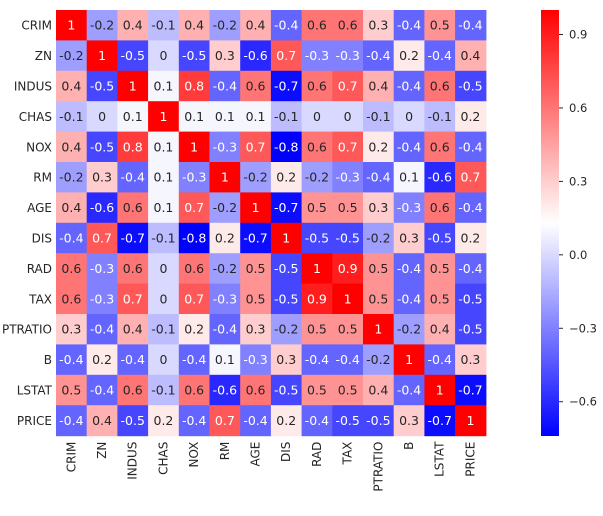 The height and width of the screenshot is (516, 603). I want to click on heatmap-cell-label: -0.1, so click(163, 390).